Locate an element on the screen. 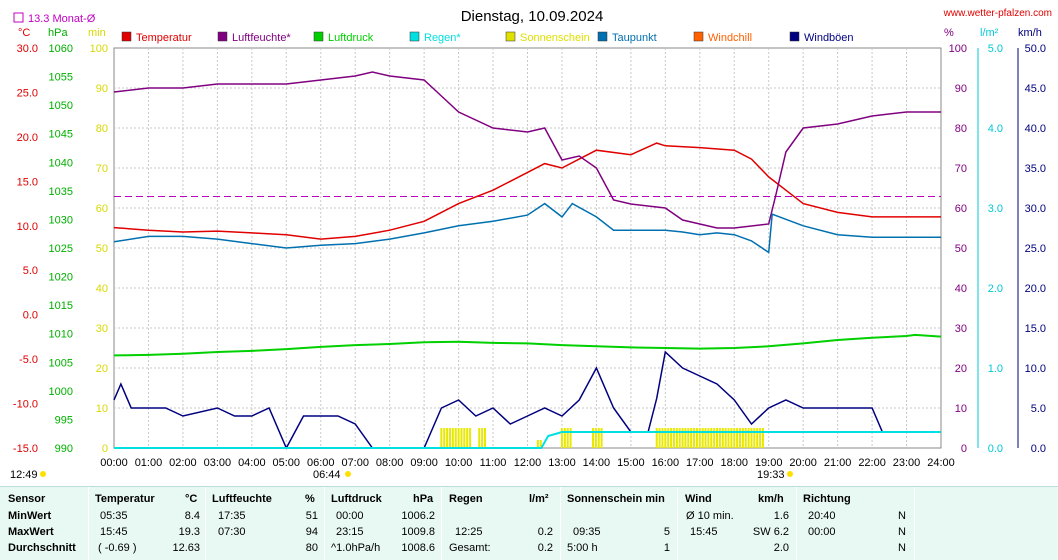 The image size is (1058, 560). series-regen is located at coordinates (527, 440).